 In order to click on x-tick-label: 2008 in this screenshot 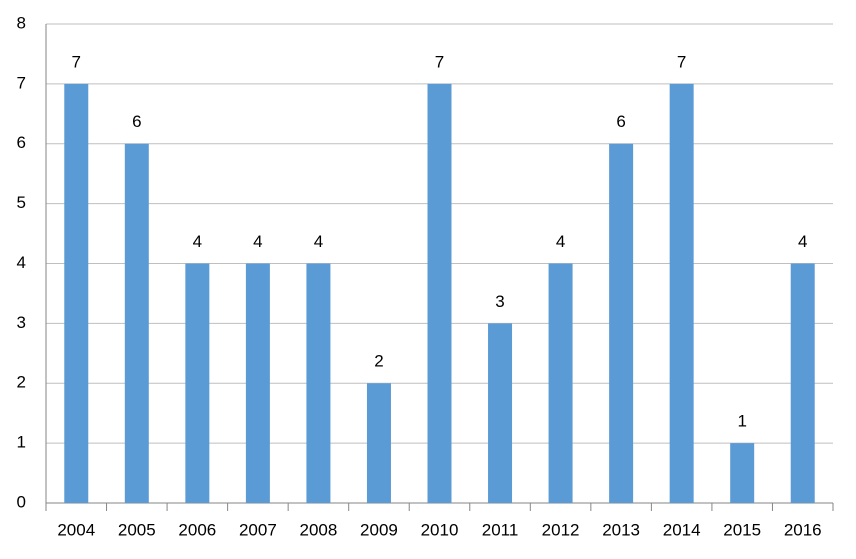, I will do `click(319, 529)`.